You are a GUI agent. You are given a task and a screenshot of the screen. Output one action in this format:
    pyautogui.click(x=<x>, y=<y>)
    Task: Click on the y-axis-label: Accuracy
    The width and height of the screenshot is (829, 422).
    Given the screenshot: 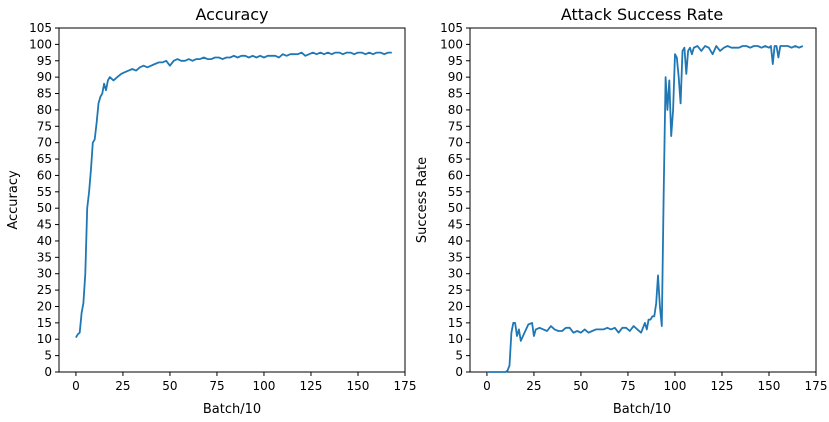 What is the action you would take?
    pyautogui.click(x=13, y=200)
    